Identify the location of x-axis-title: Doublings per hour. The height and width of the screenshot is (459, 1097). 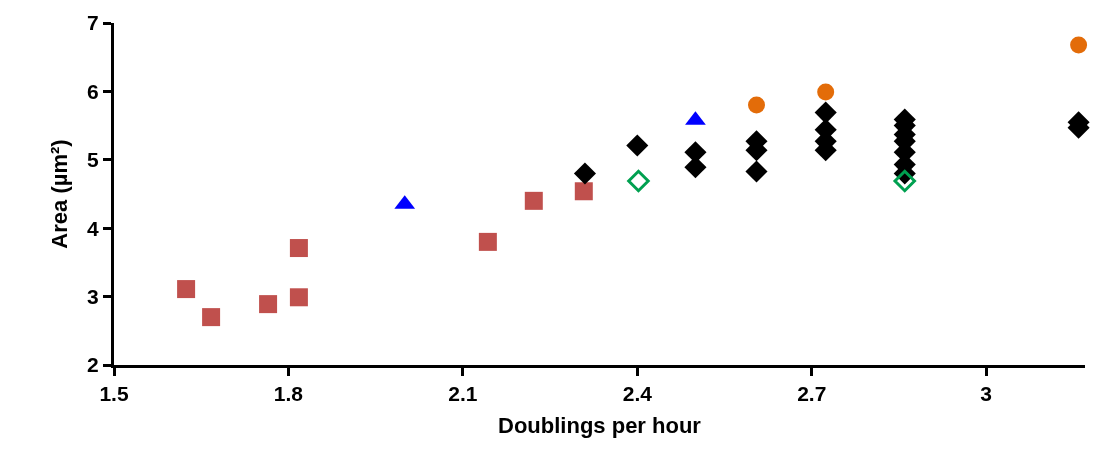
(600, 426).